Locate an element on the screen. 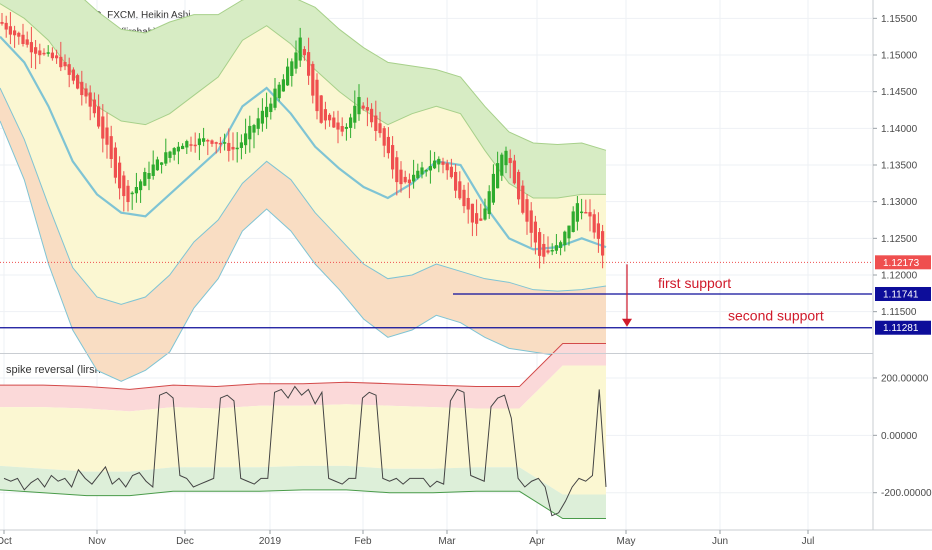 Image resolution: width=932 pixels, height=550 pixels. time-tick-label: Apr is located at coordinates (537, 541).